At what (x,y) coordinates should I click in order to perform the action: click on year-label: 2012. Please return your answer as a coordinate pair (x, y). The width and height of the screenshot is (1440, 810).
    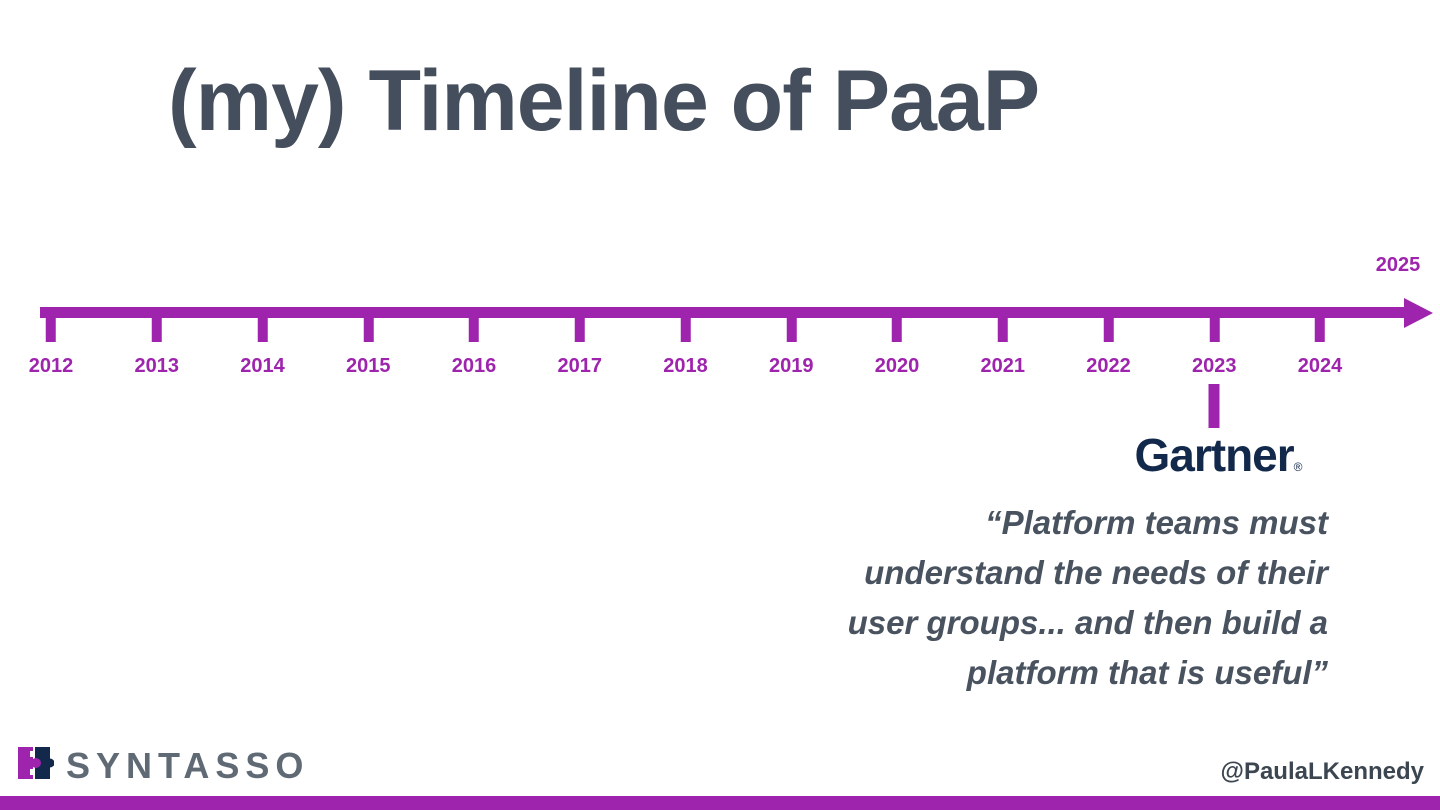
    Looking at the image, I should click on (51, 366).